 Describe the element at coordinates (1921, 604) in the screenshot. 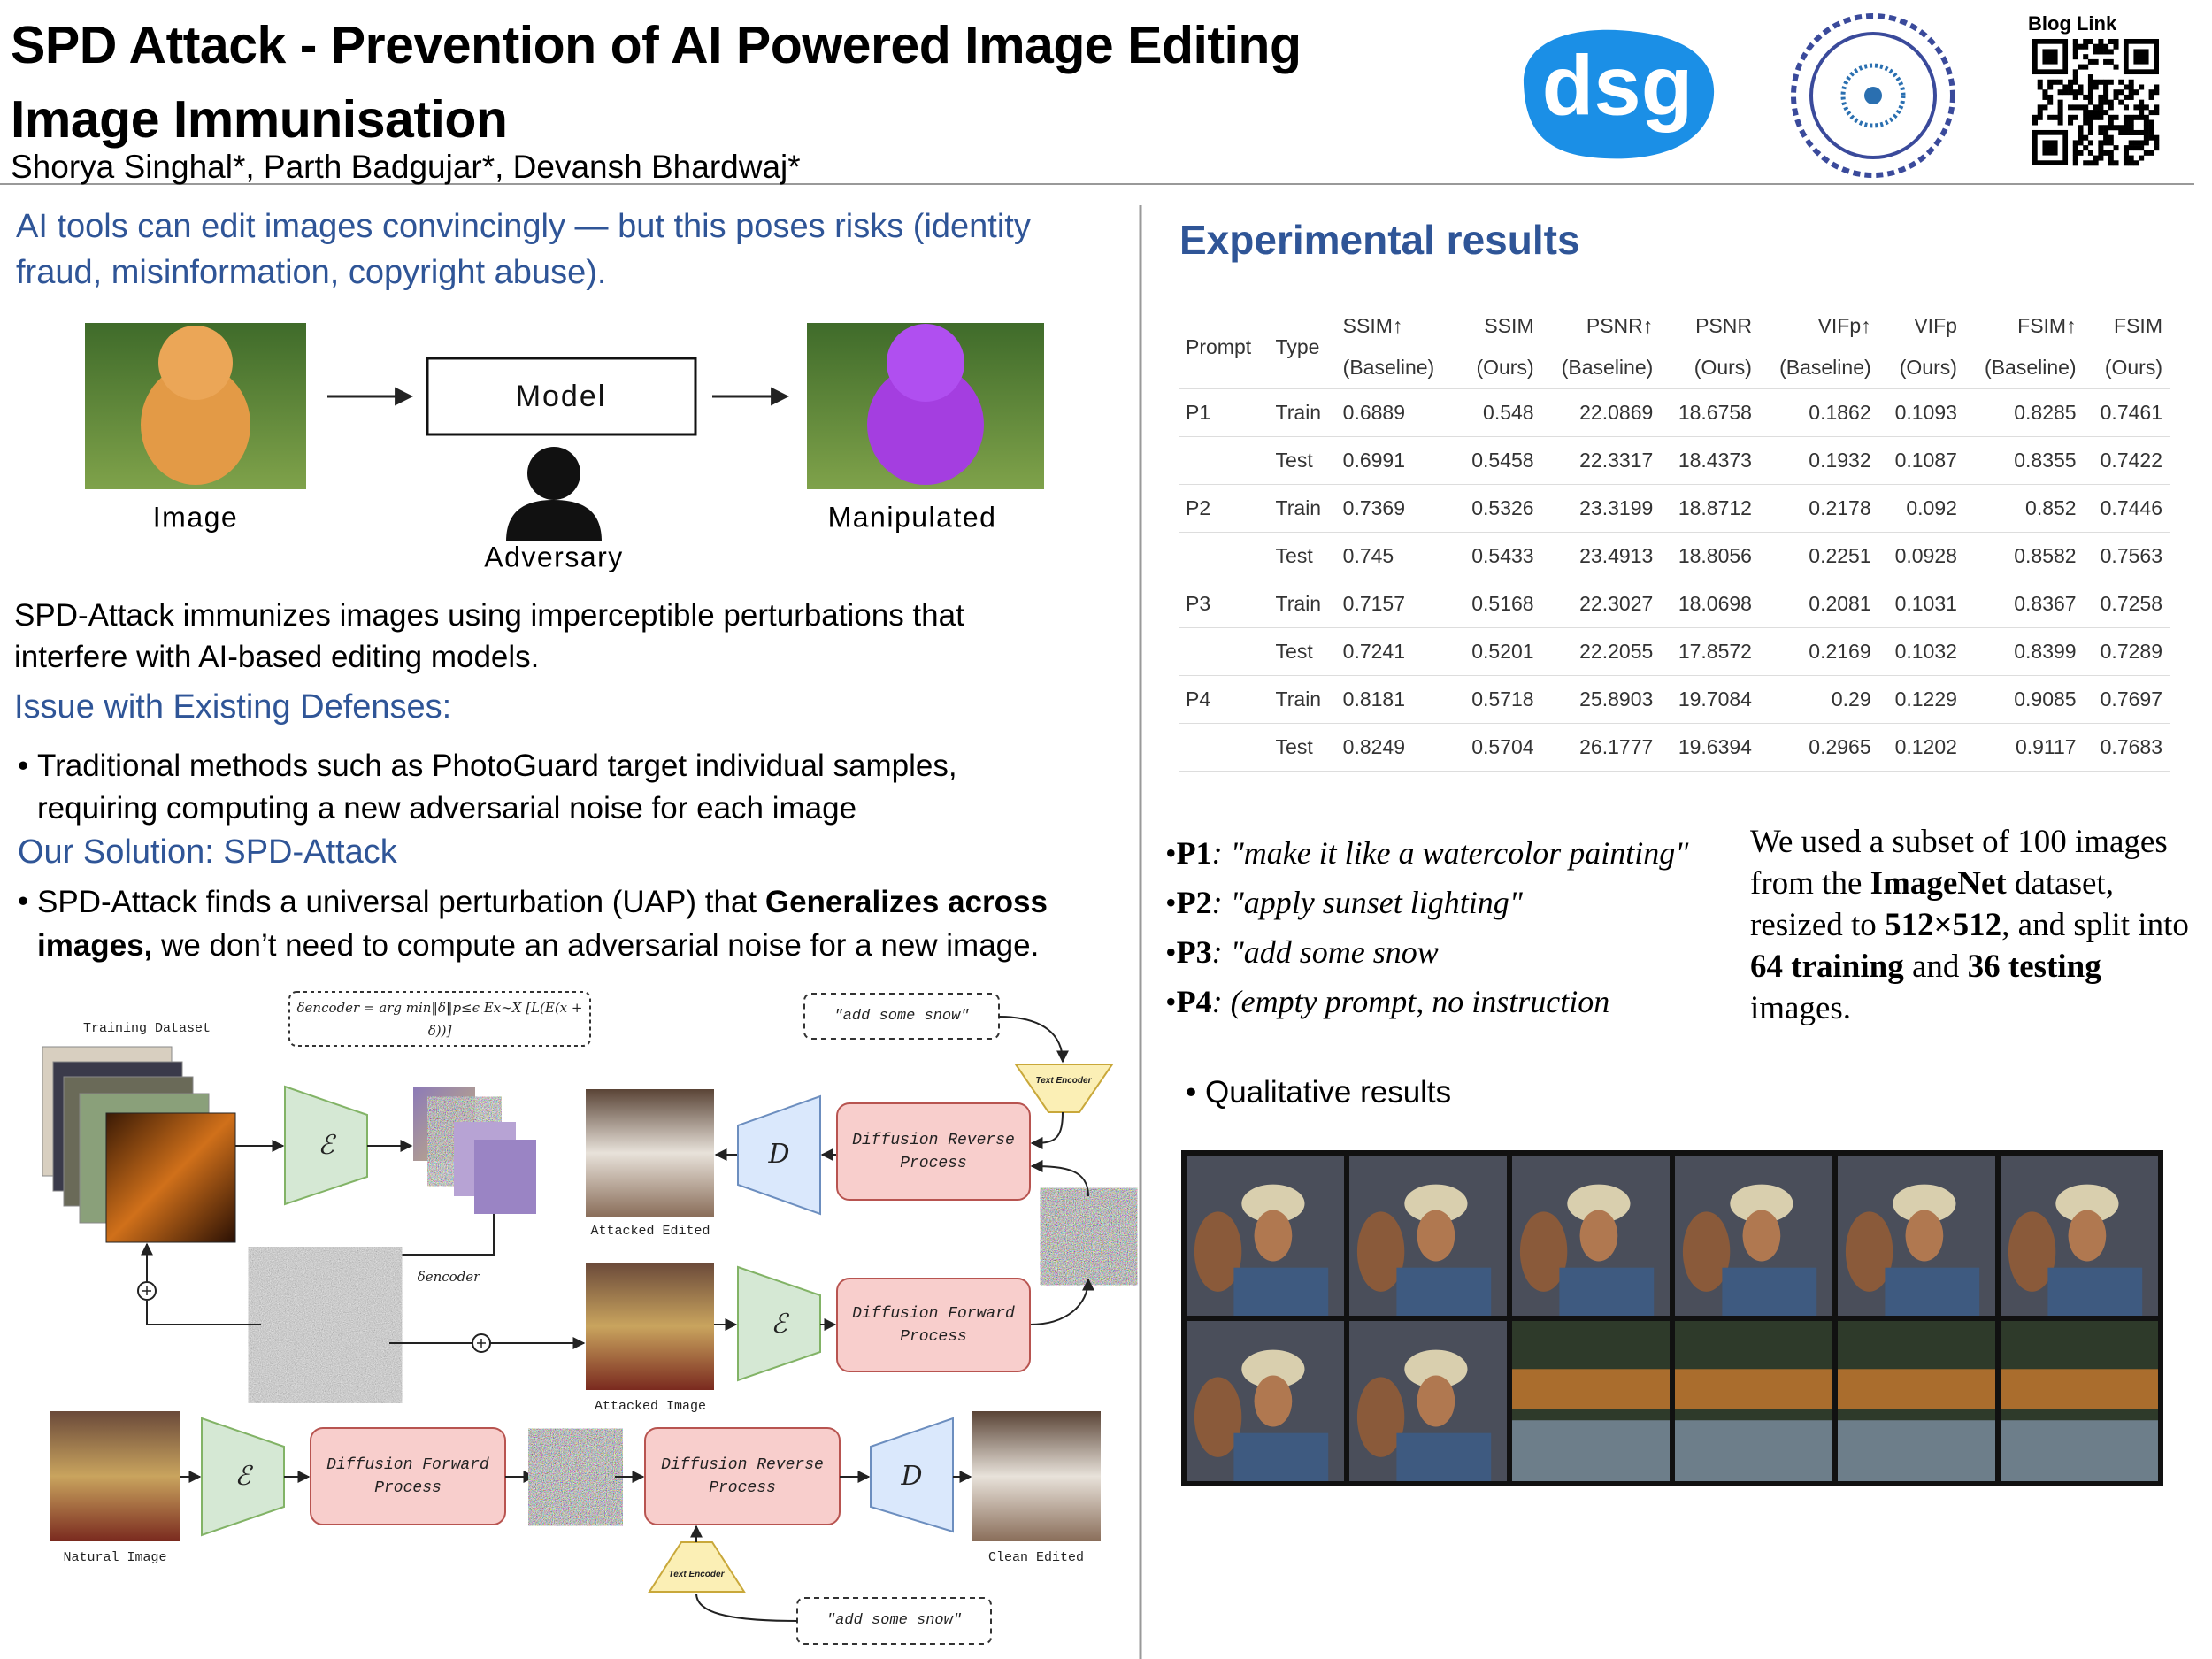

I see `table-cell: 0.1031` at that location.